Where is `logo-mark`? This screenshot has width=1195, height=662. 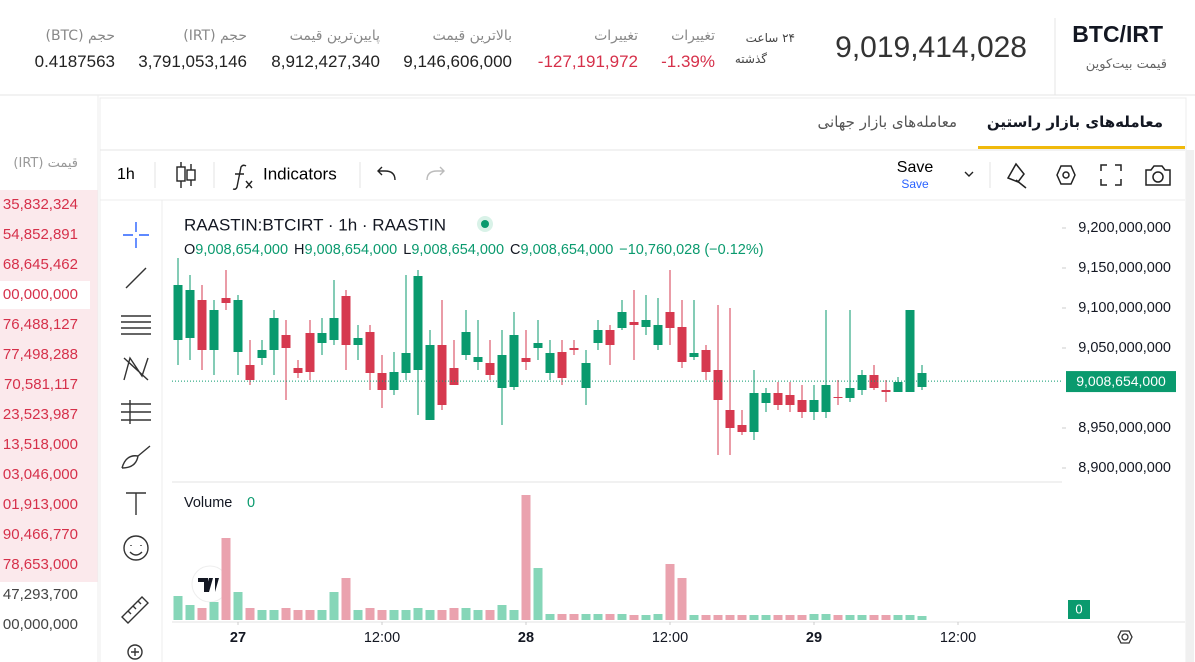
logo-mark is located at coordinates (208, 585).